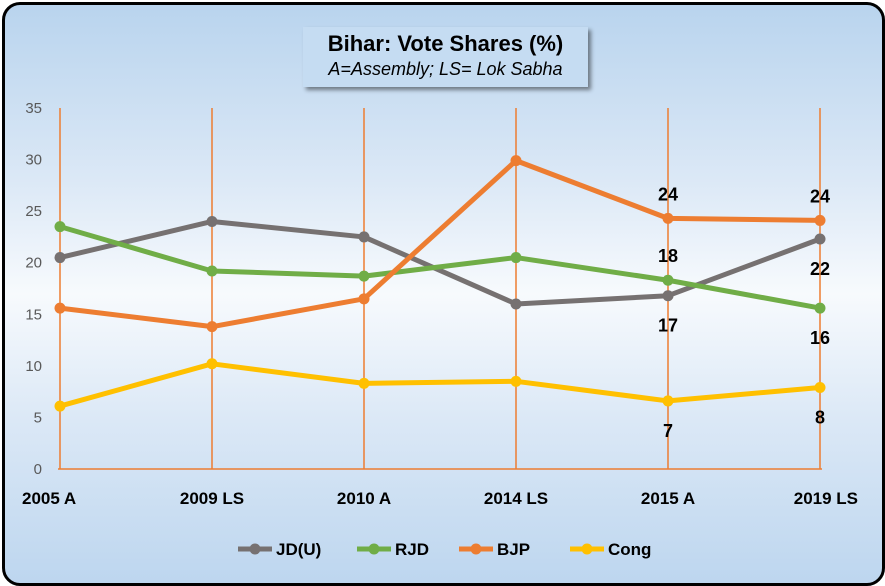  What do you see at coordinates (38, 417) in the screenshot?
I see `y-tick-label: 5` at bounding box center [38, 417].